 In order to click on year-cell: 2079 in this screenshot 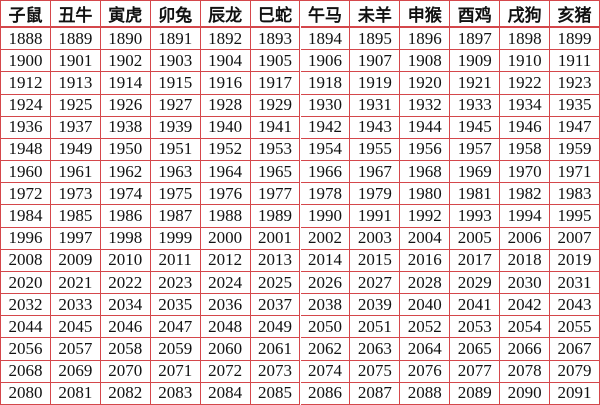, I will do `click(575, 371)`.